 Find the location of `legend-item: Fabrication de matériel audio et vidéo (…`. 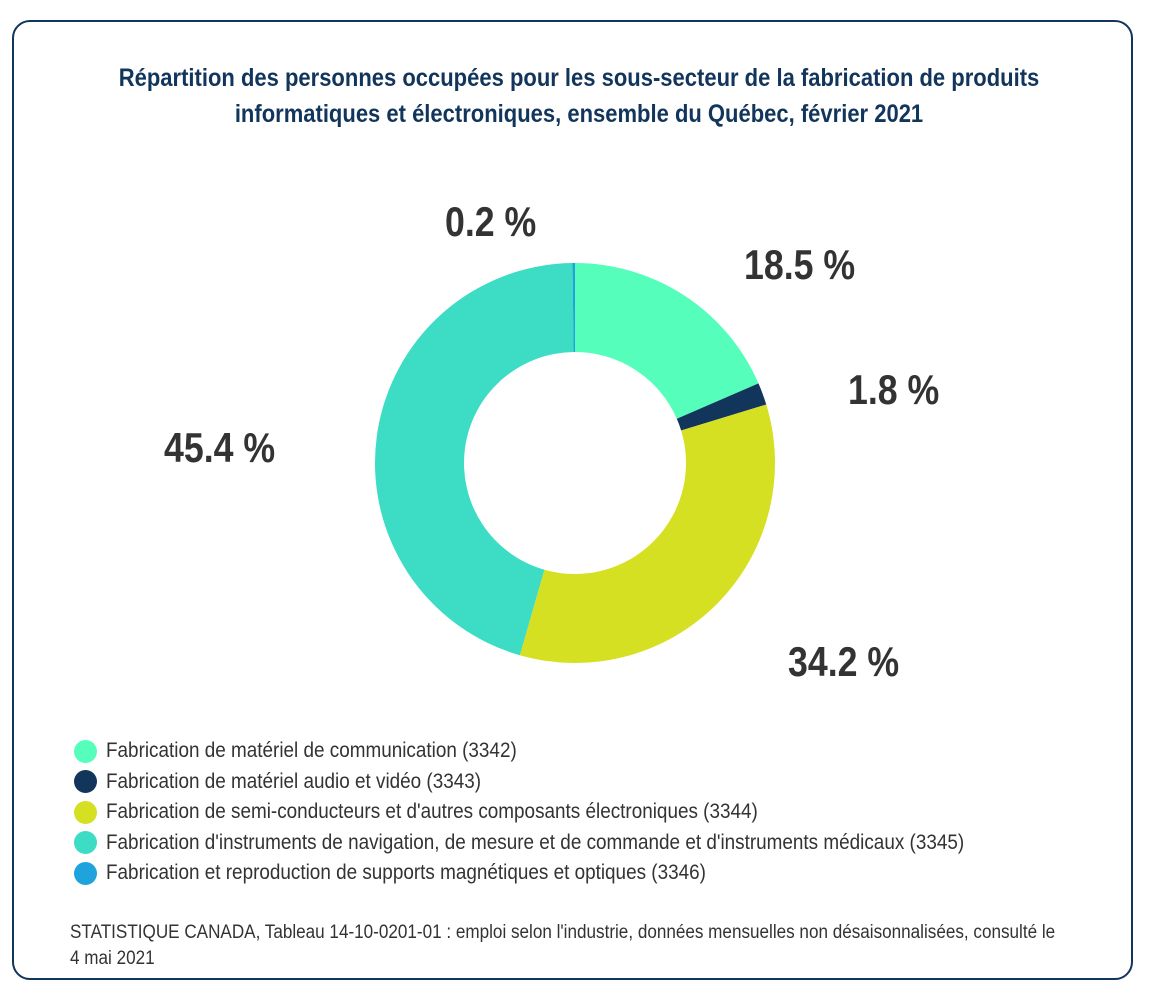

legend-item: Fabrication de matériel audio et vidéo (… is located at coordinates (567, 782).